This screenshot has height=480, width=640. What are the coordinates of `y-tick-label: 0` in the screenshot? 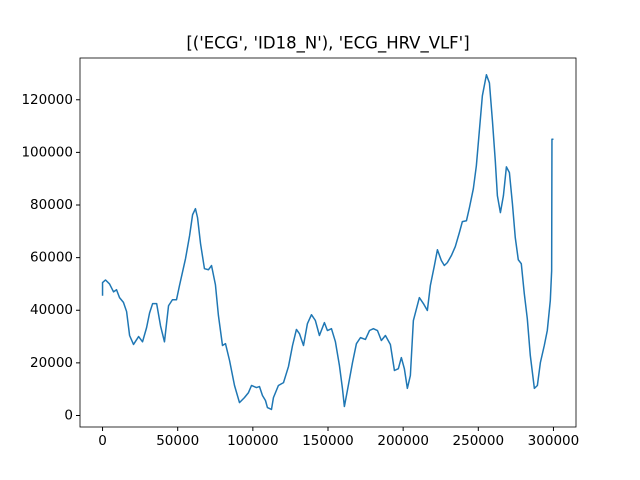 It's located at (68, 415).